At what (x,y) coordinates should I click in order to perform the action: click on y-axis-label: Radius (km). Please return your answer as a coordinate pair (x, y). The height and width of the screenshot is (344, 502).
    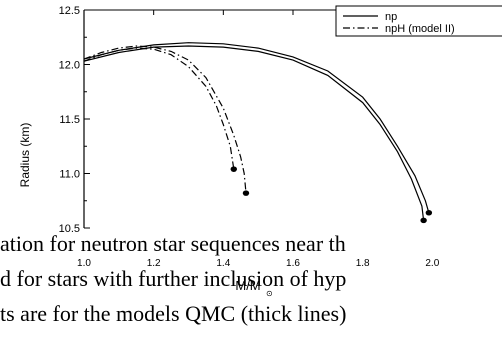
    Looking at the image, I should click on (25, 155).